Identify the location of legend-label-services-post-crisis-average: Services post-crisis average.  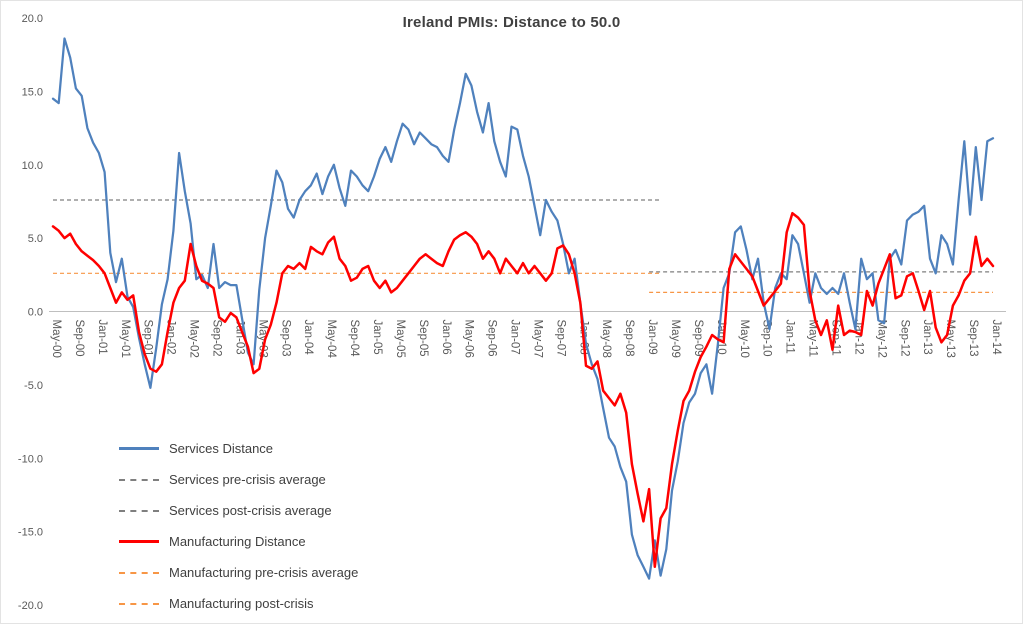
(250, 510).